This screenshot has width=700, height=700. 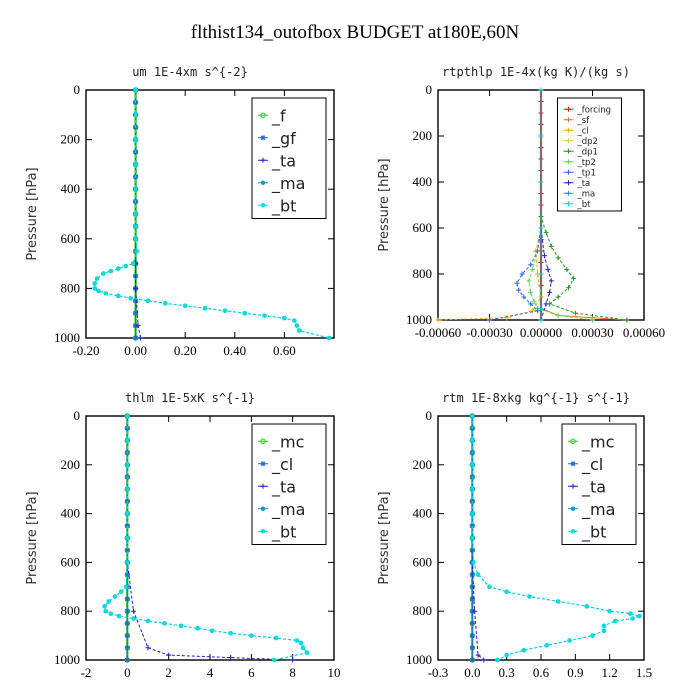 What do you see at coordinates (282, 465) in the screenshot?
I see `legend-label: _cl` at bounding box center [282, 465].